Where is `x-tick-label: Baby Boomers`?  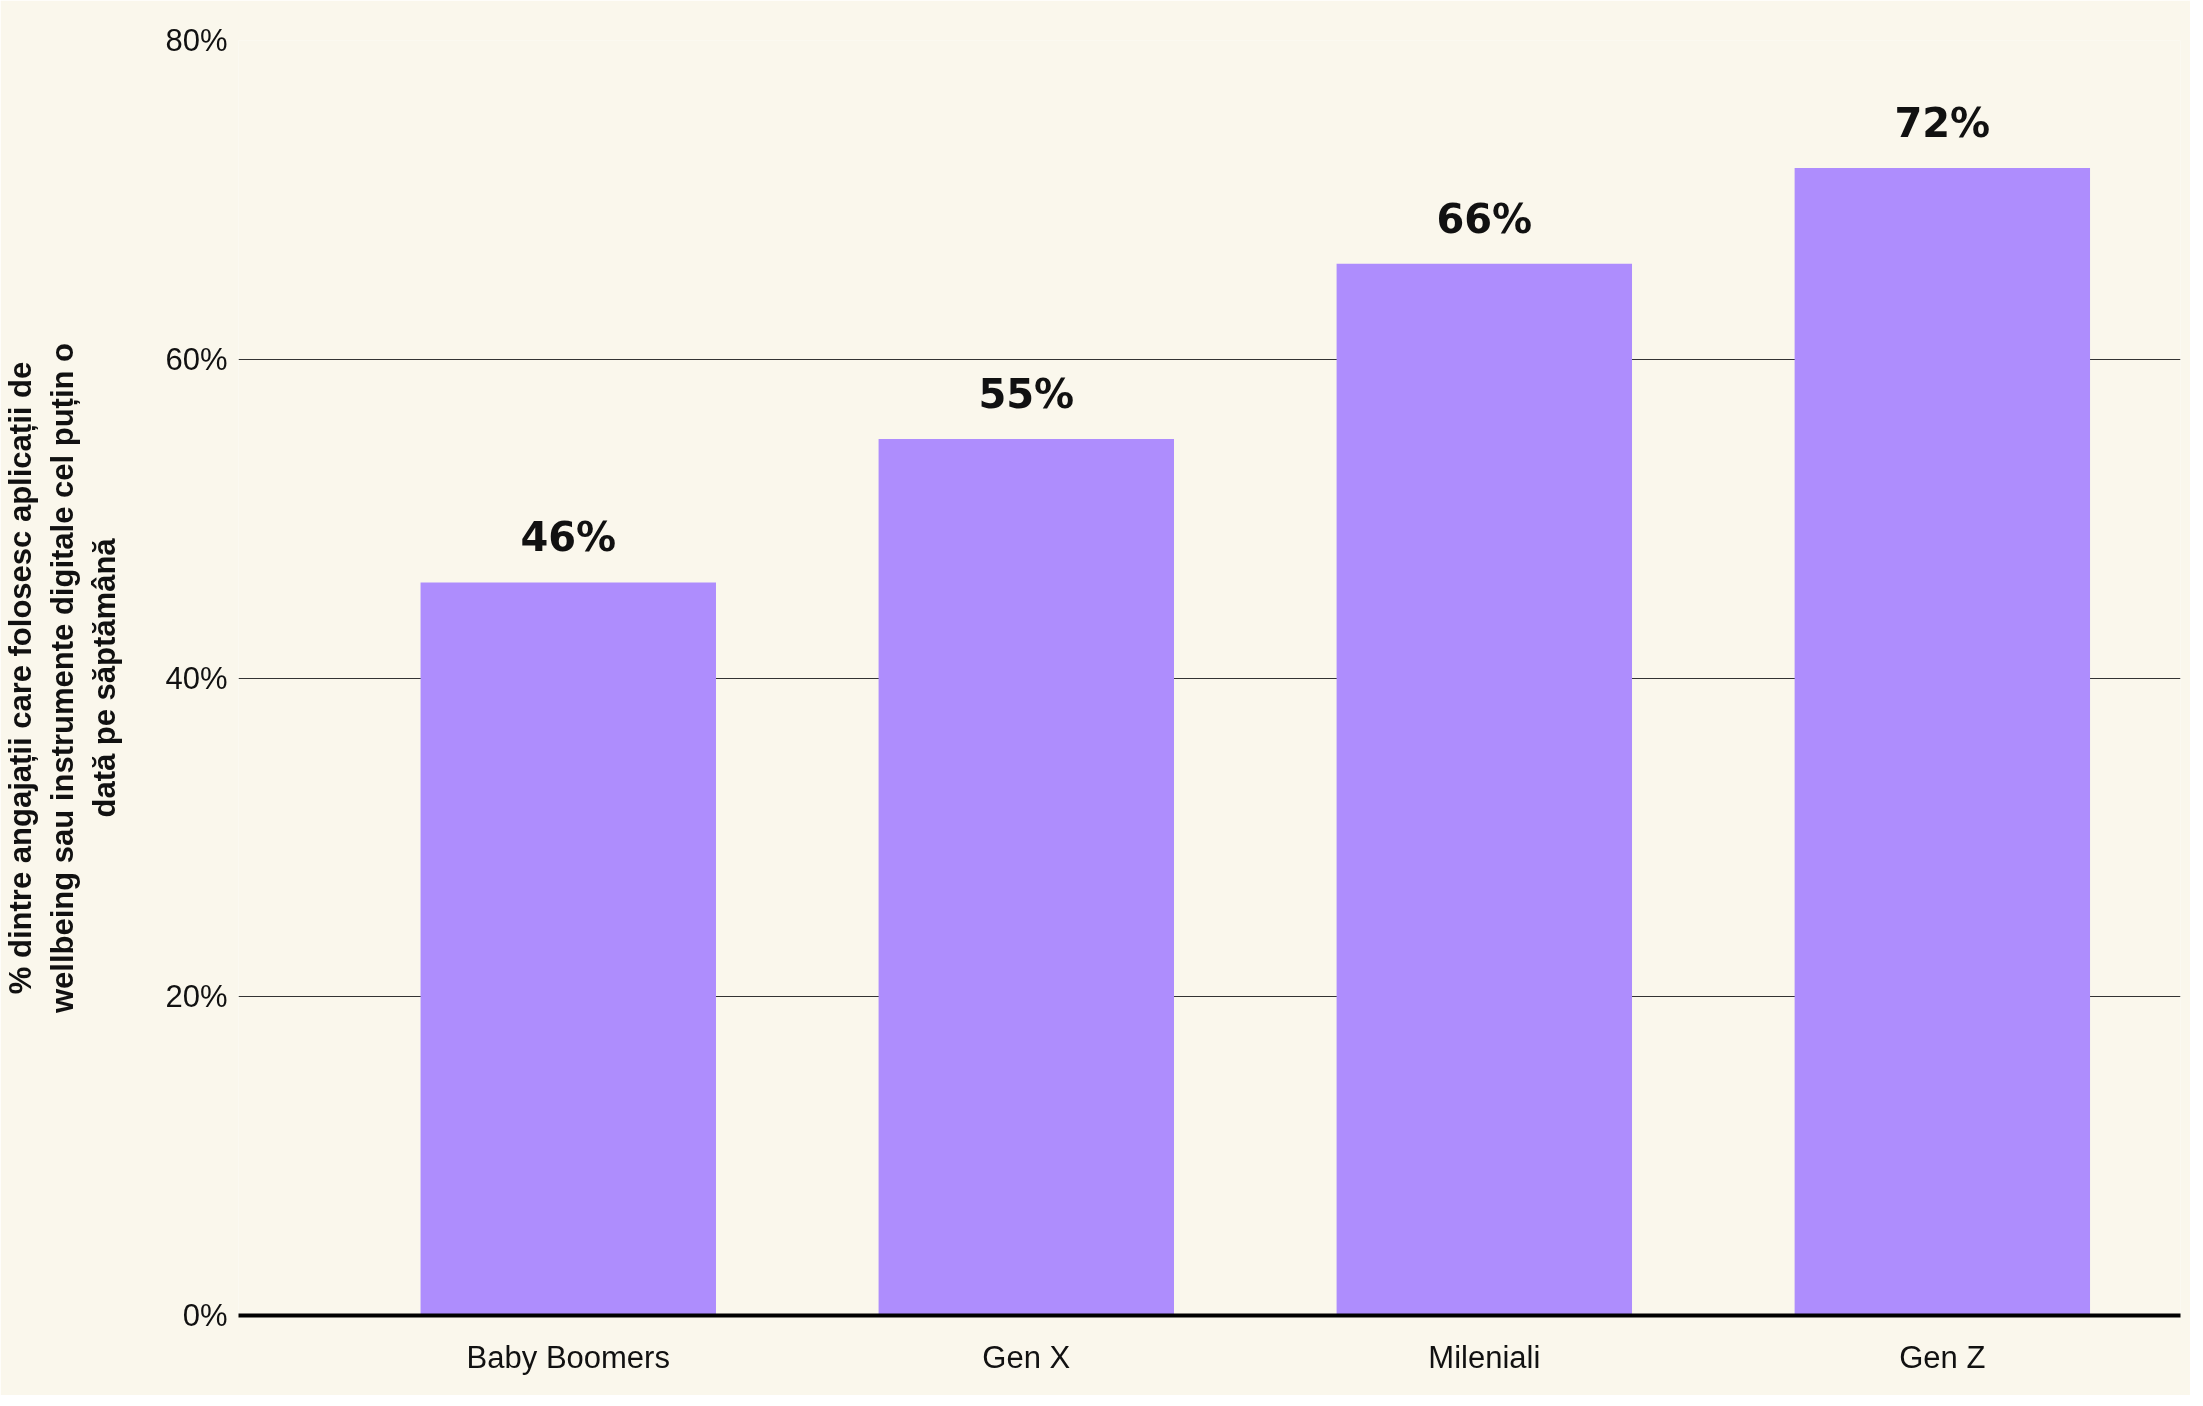
x-tick-label: Baby Boomers is located at coordinates (568, 1357).